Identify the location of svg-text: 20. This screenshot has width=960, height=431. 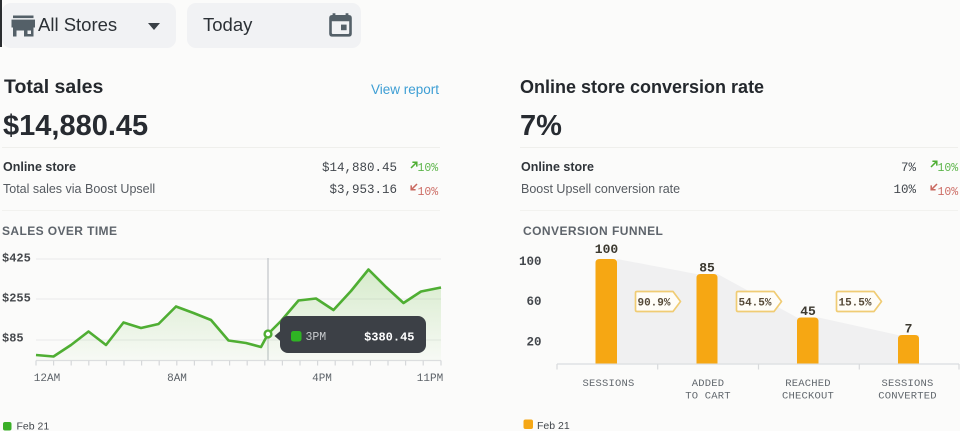
(533, 343).